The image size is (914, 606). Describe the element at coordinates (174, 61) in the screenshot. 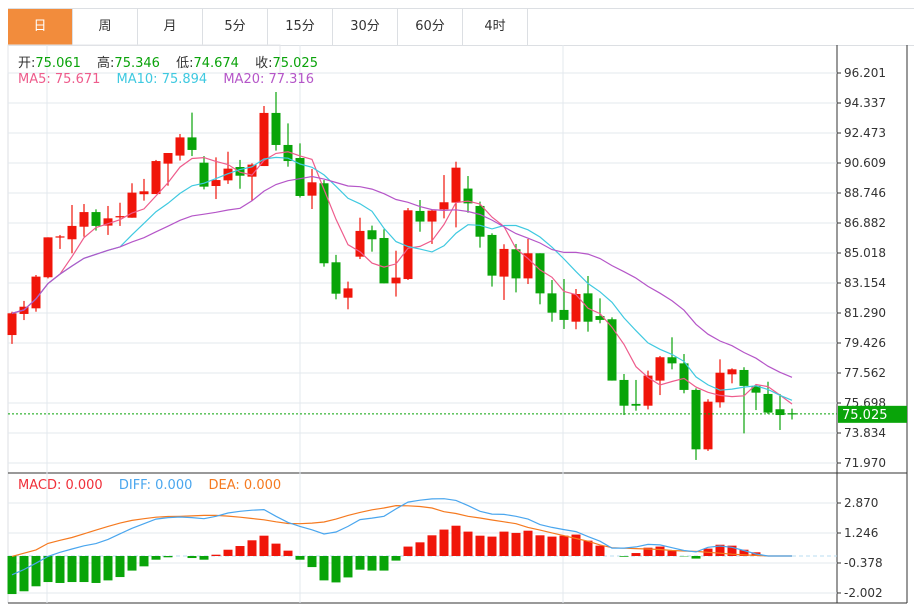

I see `ohlc-legend: 开:75.061 高:75.346 低:74.674 收:75.025` at that location.